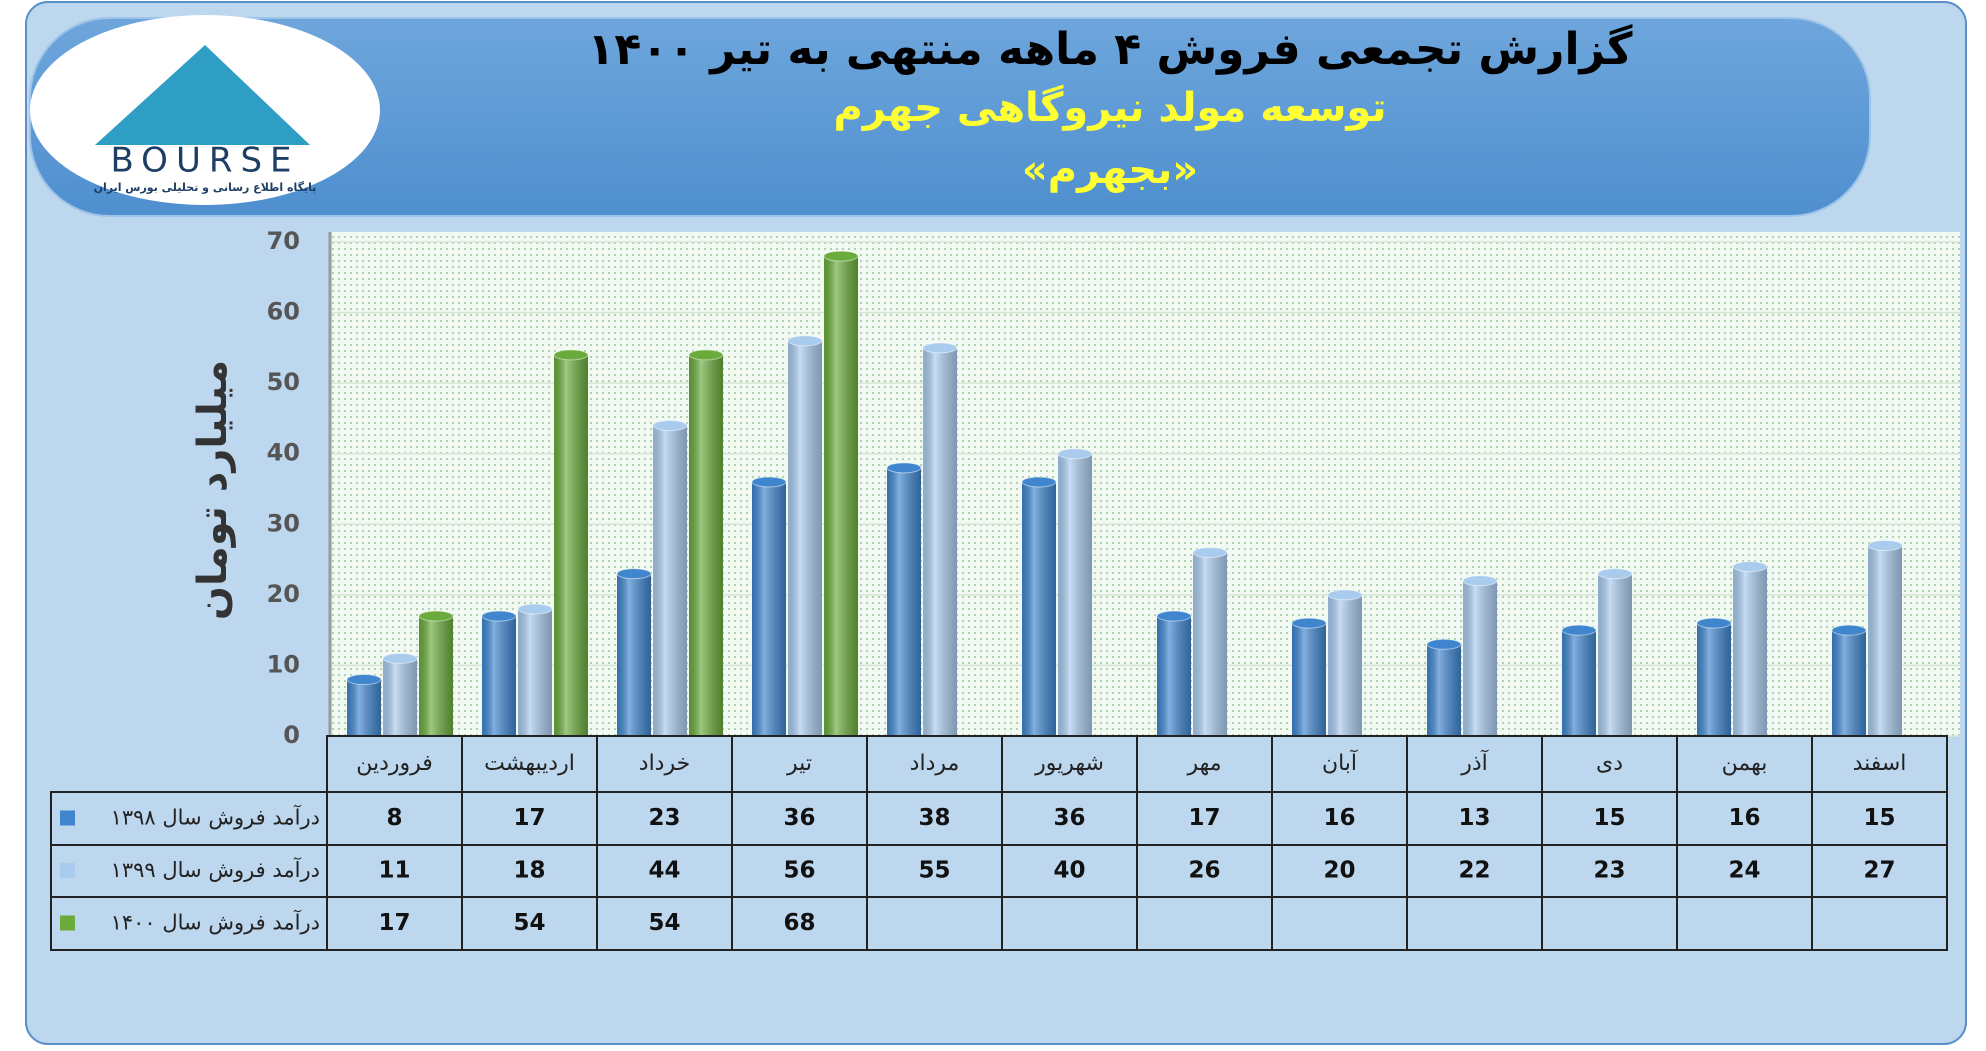 Image resolution: width=1986 pixels, height=1051 pixels. I want to click on table-value: 40, so click(1069, 871).